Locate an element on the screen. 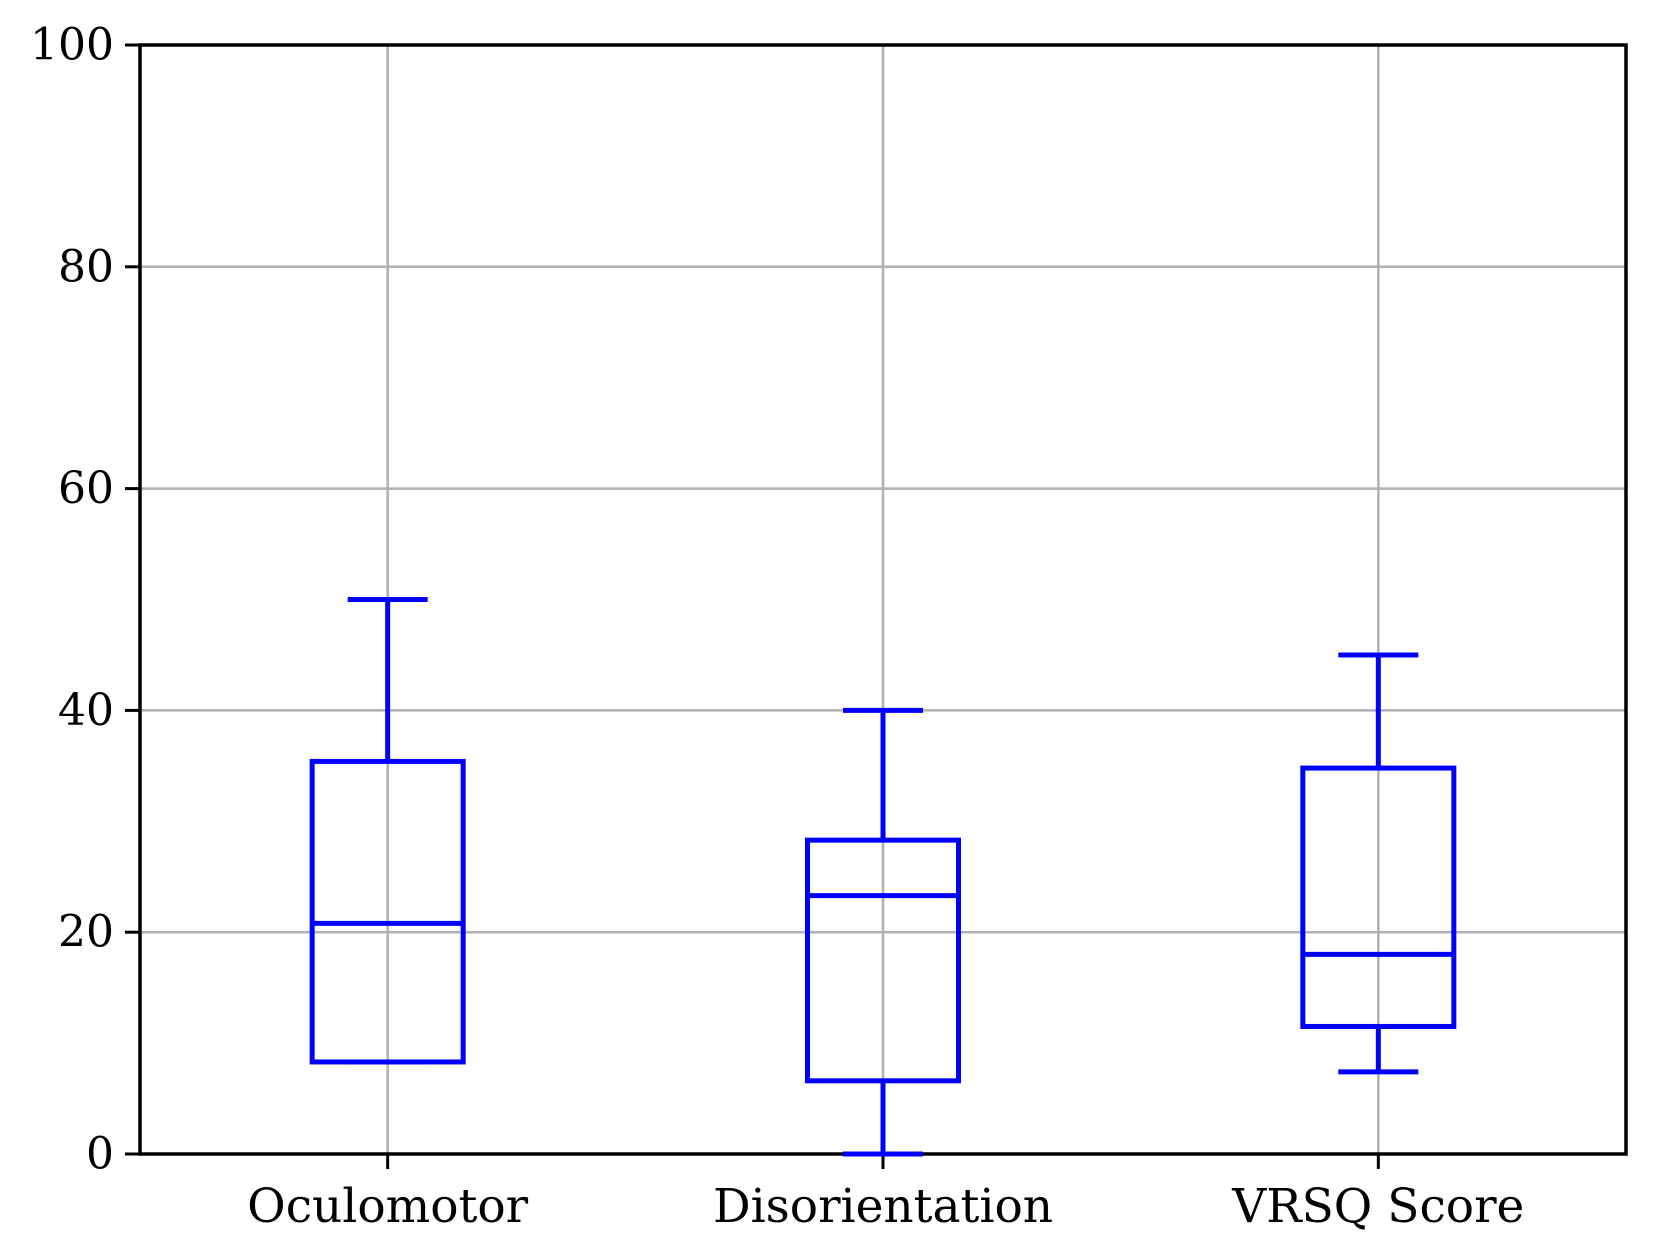 This screenshot has height=1256, width=1656. category-label: Oculomotor is located at coordinates (388, 1206).